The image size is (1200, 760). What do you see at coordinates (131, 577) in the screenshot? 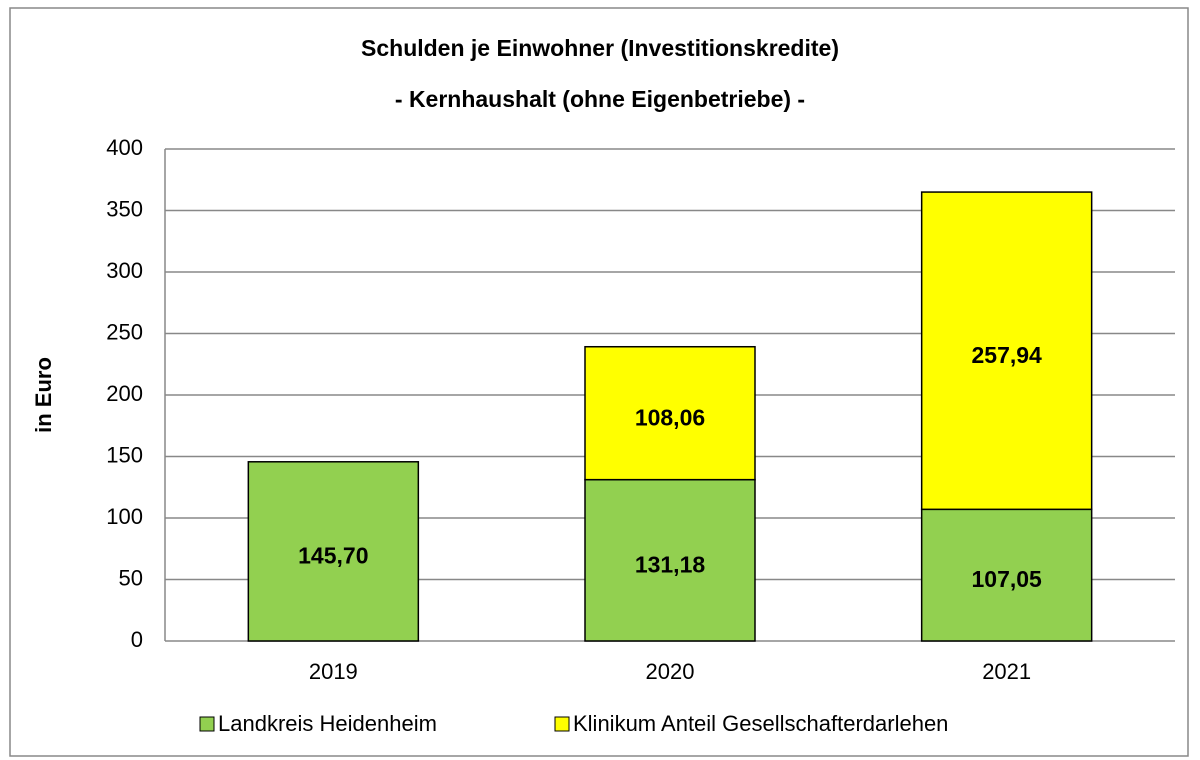
I see `y-tick-label: 50` at bounding box center [131, 577].